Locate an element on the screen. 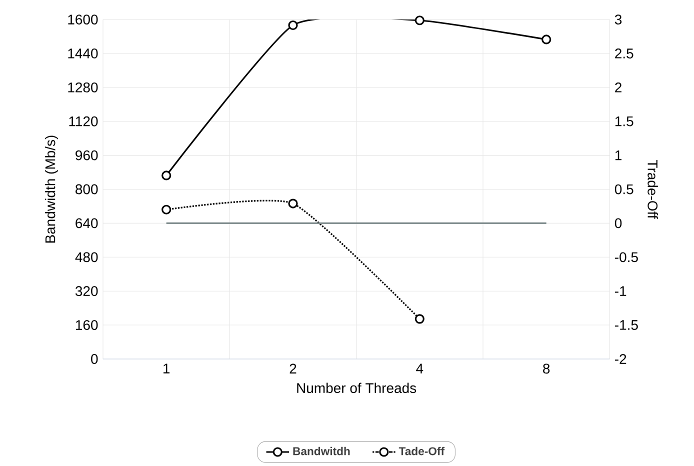 The width and height of the screenshot is (694, 466). y2-tick-label: -1.5 is located at coordinates (626, 325).